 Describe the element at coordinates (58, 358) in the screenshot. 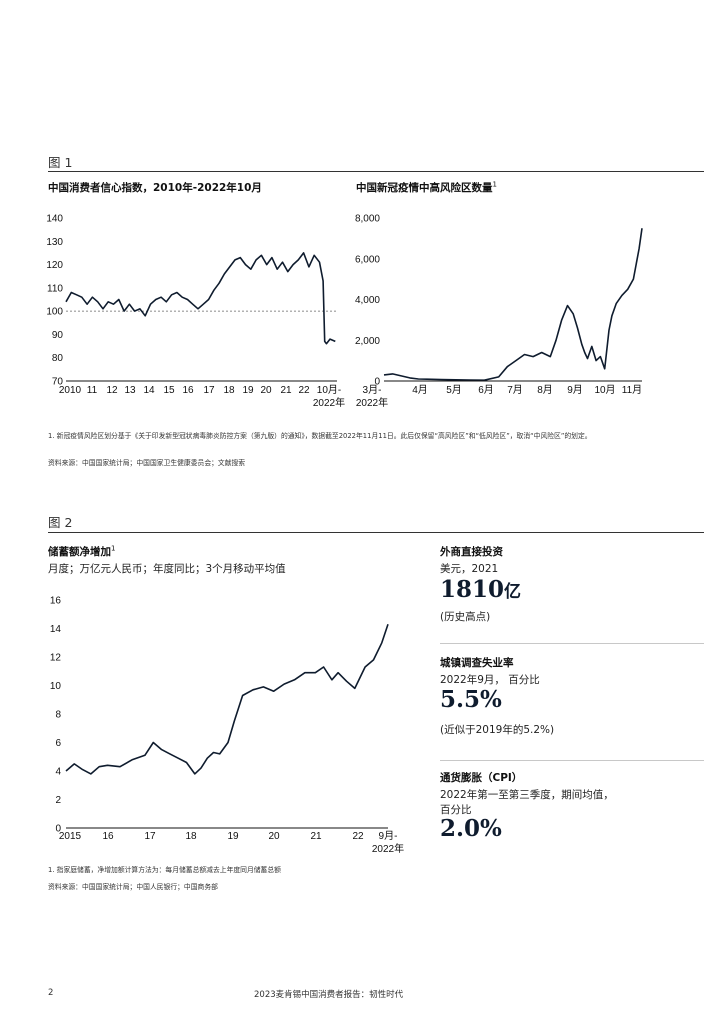

I see `y-tick-label: 80` at that location.